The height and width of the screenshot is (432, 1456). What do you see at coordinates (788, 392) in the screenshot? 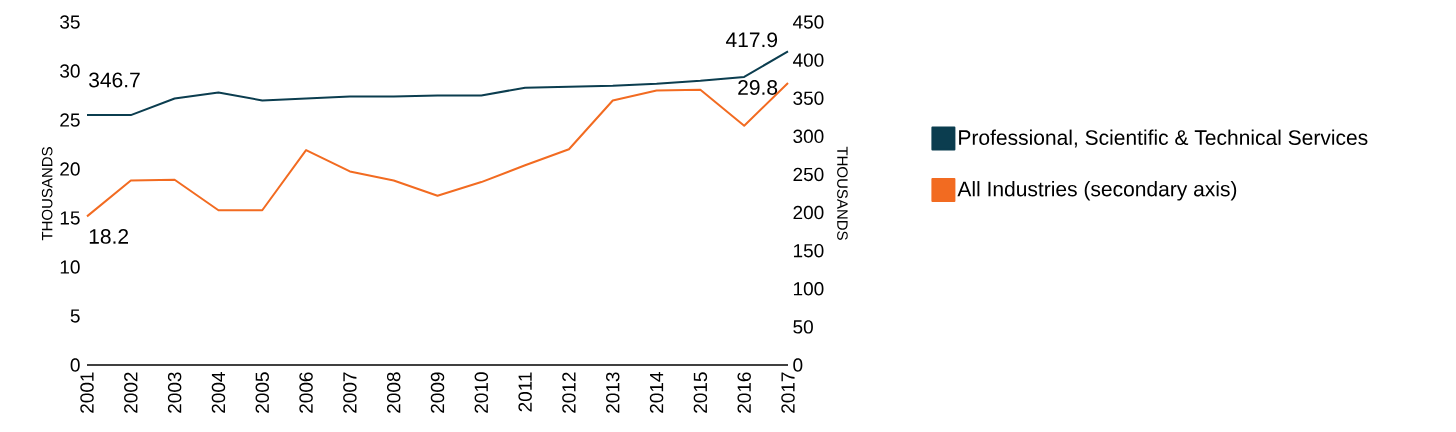
I see `x-tick-label: 2017` at bounding box center [788, 392].